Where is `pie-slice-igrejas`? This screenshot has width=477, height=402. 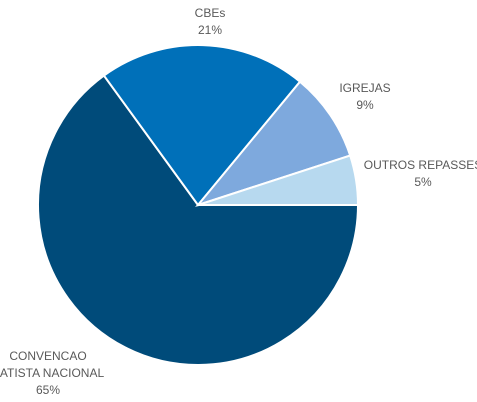 pie-slice-igrejas is located at coordinates (273, 144).